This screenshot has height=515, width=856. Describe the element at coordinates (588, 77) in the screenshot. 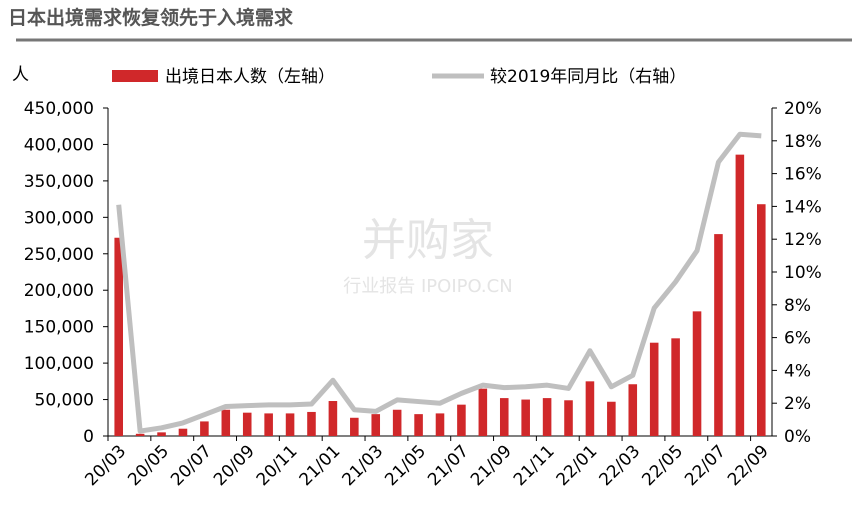

I see `legend-label: 较2019年同月比（右轴）` at that location.